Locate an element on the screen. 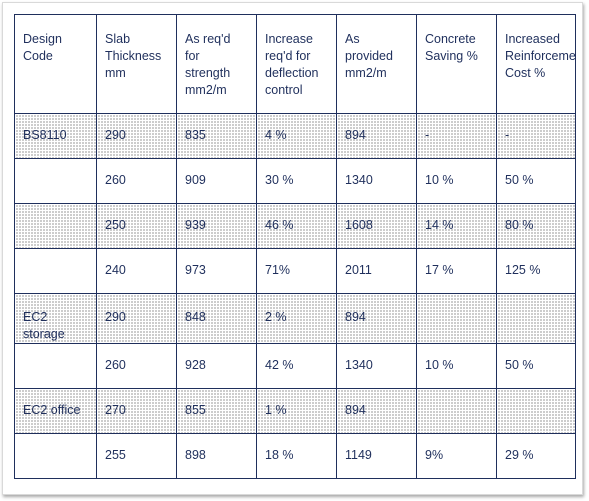 This screenshot has width=589, height=501. header-cell: Slab Thickness mm is located at coordinates (136, 64).